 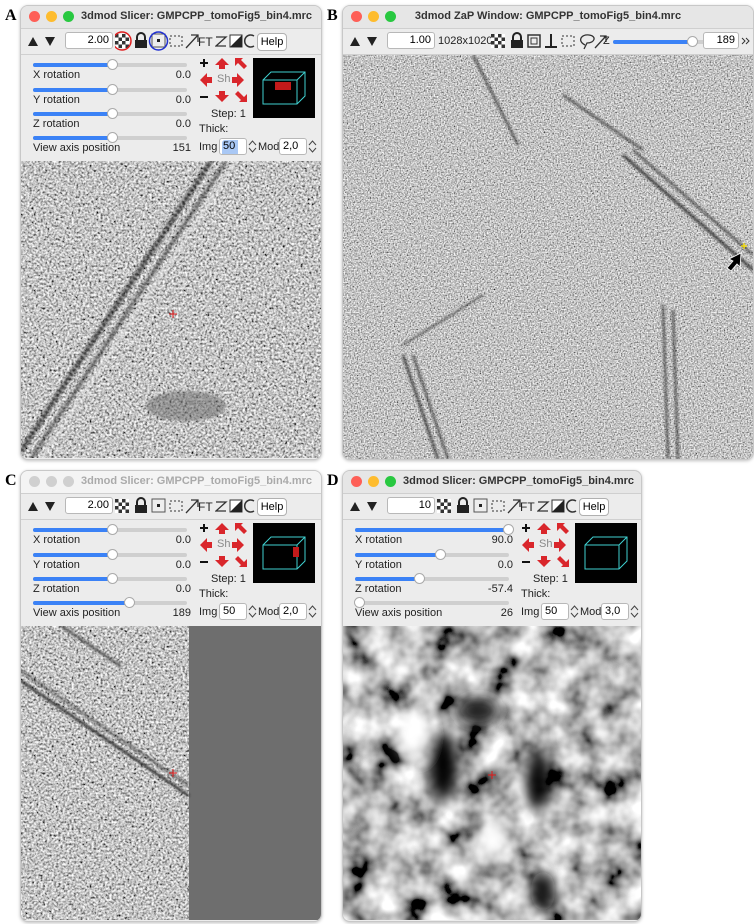 What do you see at coordinates (284, 553) in the screenshot?
I see `box-wire` at bounding box center [284, 553].